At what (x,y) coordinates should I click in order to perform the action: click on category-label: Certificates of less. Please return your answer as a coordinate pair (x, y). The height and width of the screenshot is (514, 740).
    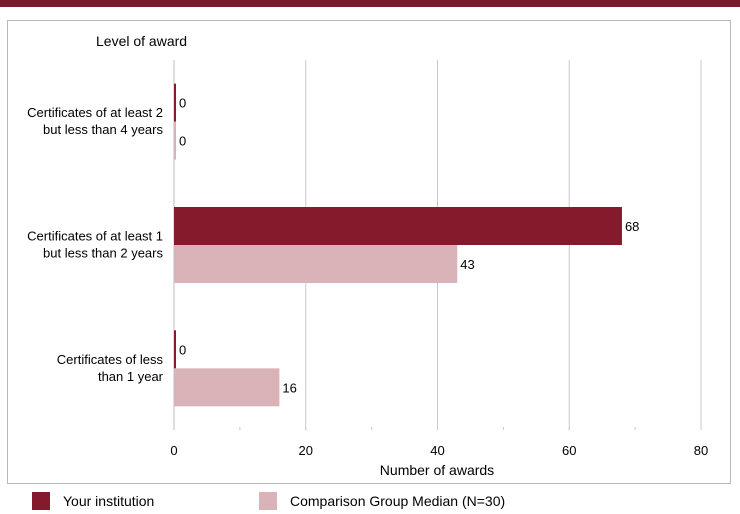
    Looking at the image, I should click on (110, 359).